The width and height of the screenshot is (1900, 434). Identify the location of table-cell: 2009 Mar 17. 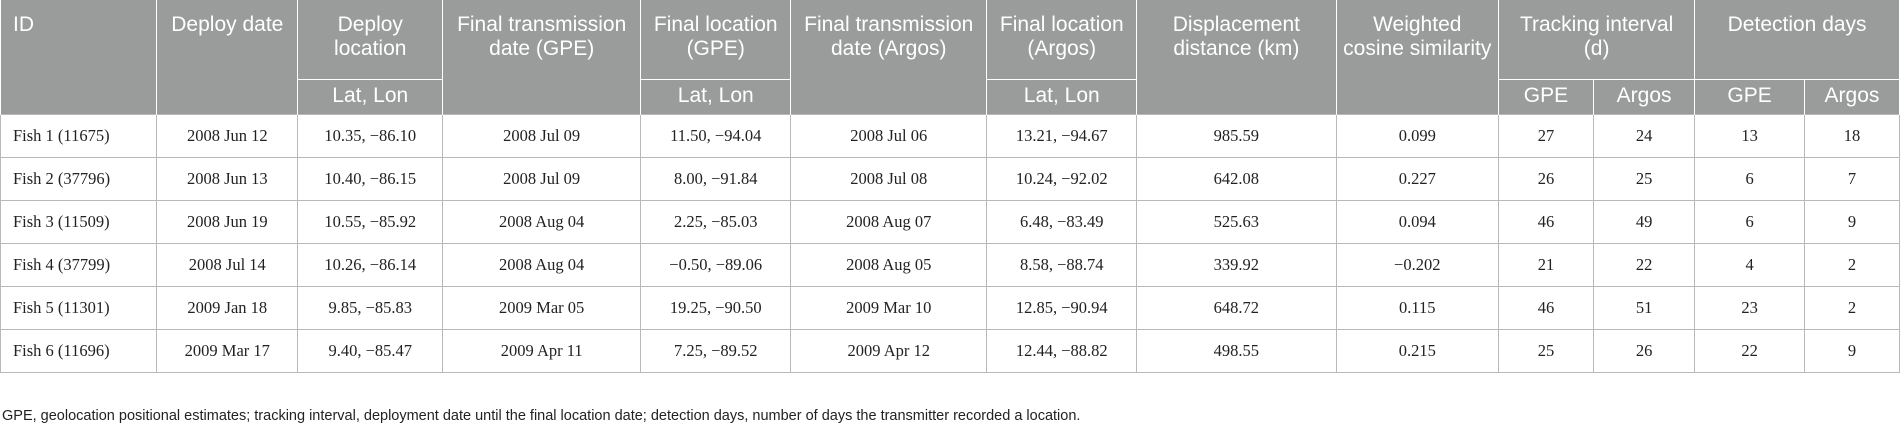
(227, 351).